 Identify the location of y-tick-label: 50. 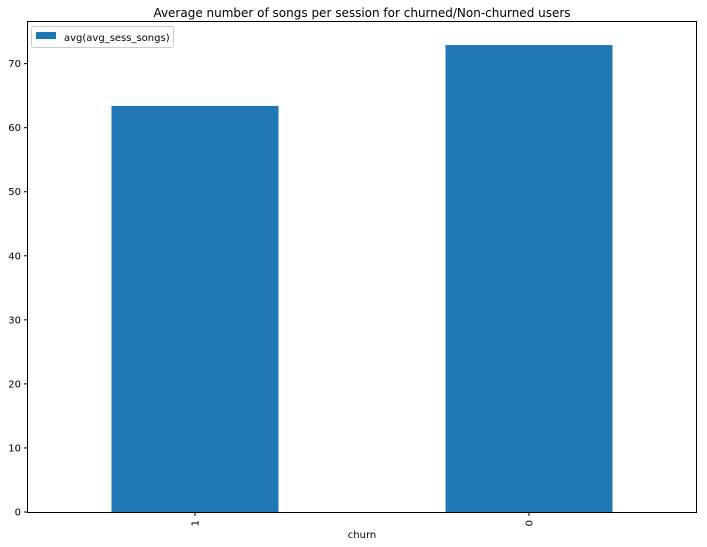
(14, 192).